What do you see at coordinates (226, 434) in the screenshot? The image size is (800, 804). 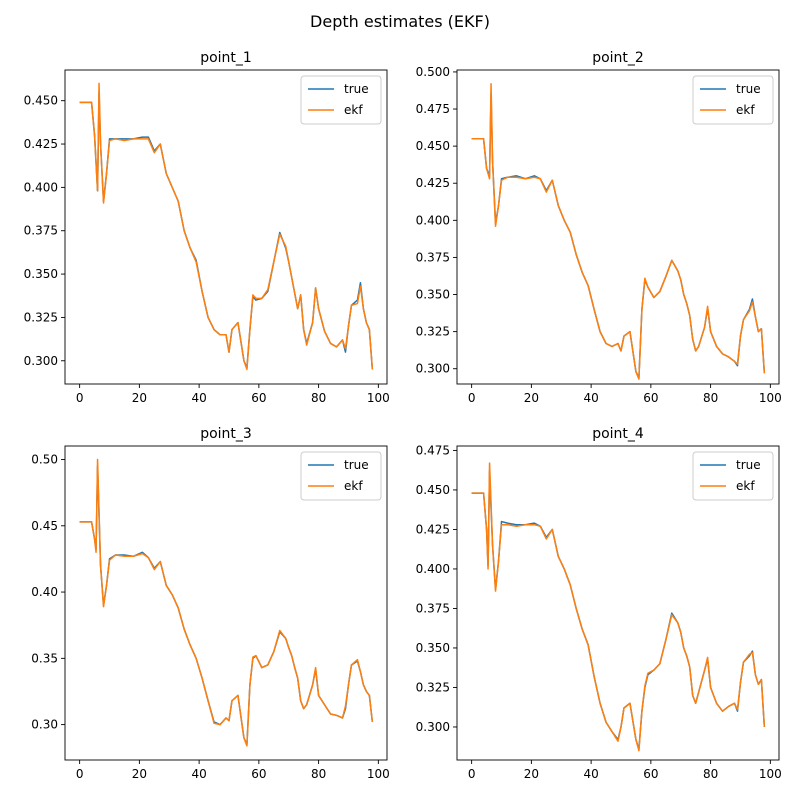 I see `subplot-title: point_3` at bounding box center [226, 434].